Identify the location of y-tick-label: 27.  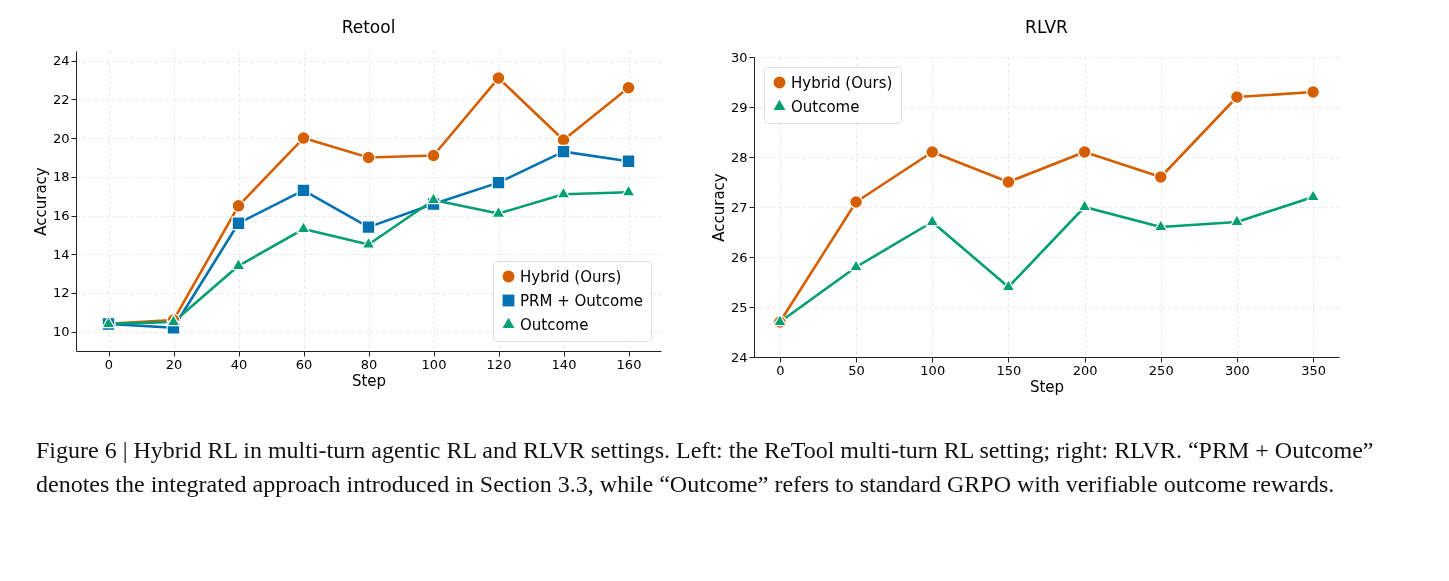
(739, 207).